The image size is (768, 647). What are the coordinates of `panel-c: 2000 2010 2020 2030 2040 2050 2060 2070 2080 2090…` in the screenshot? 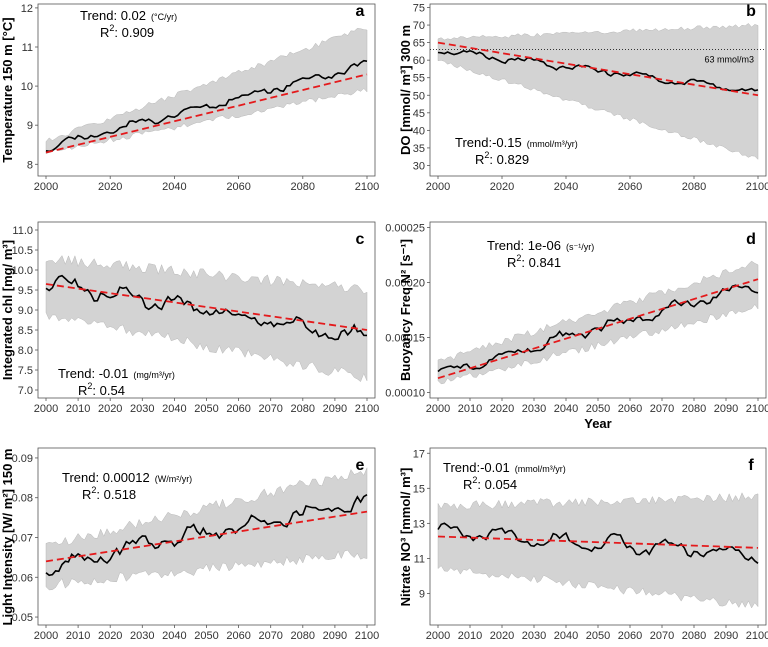 It's located at (189, 318).